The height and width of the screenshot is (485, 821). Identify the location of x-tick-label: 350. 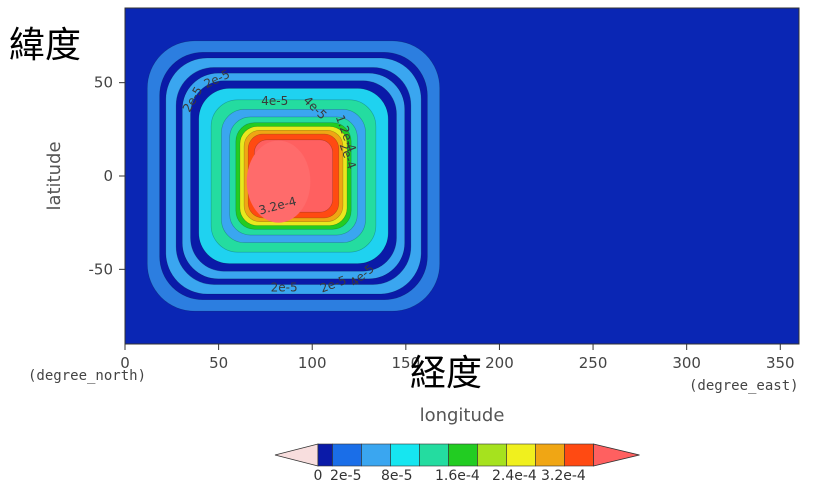
(780, 363).